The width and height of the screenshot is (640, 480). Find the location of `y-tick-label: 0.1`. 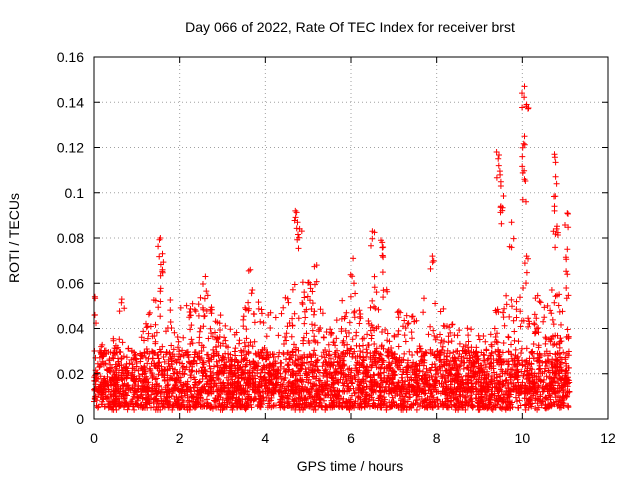

y-tick-label: 0.1 is located at coordinates (75, 193).